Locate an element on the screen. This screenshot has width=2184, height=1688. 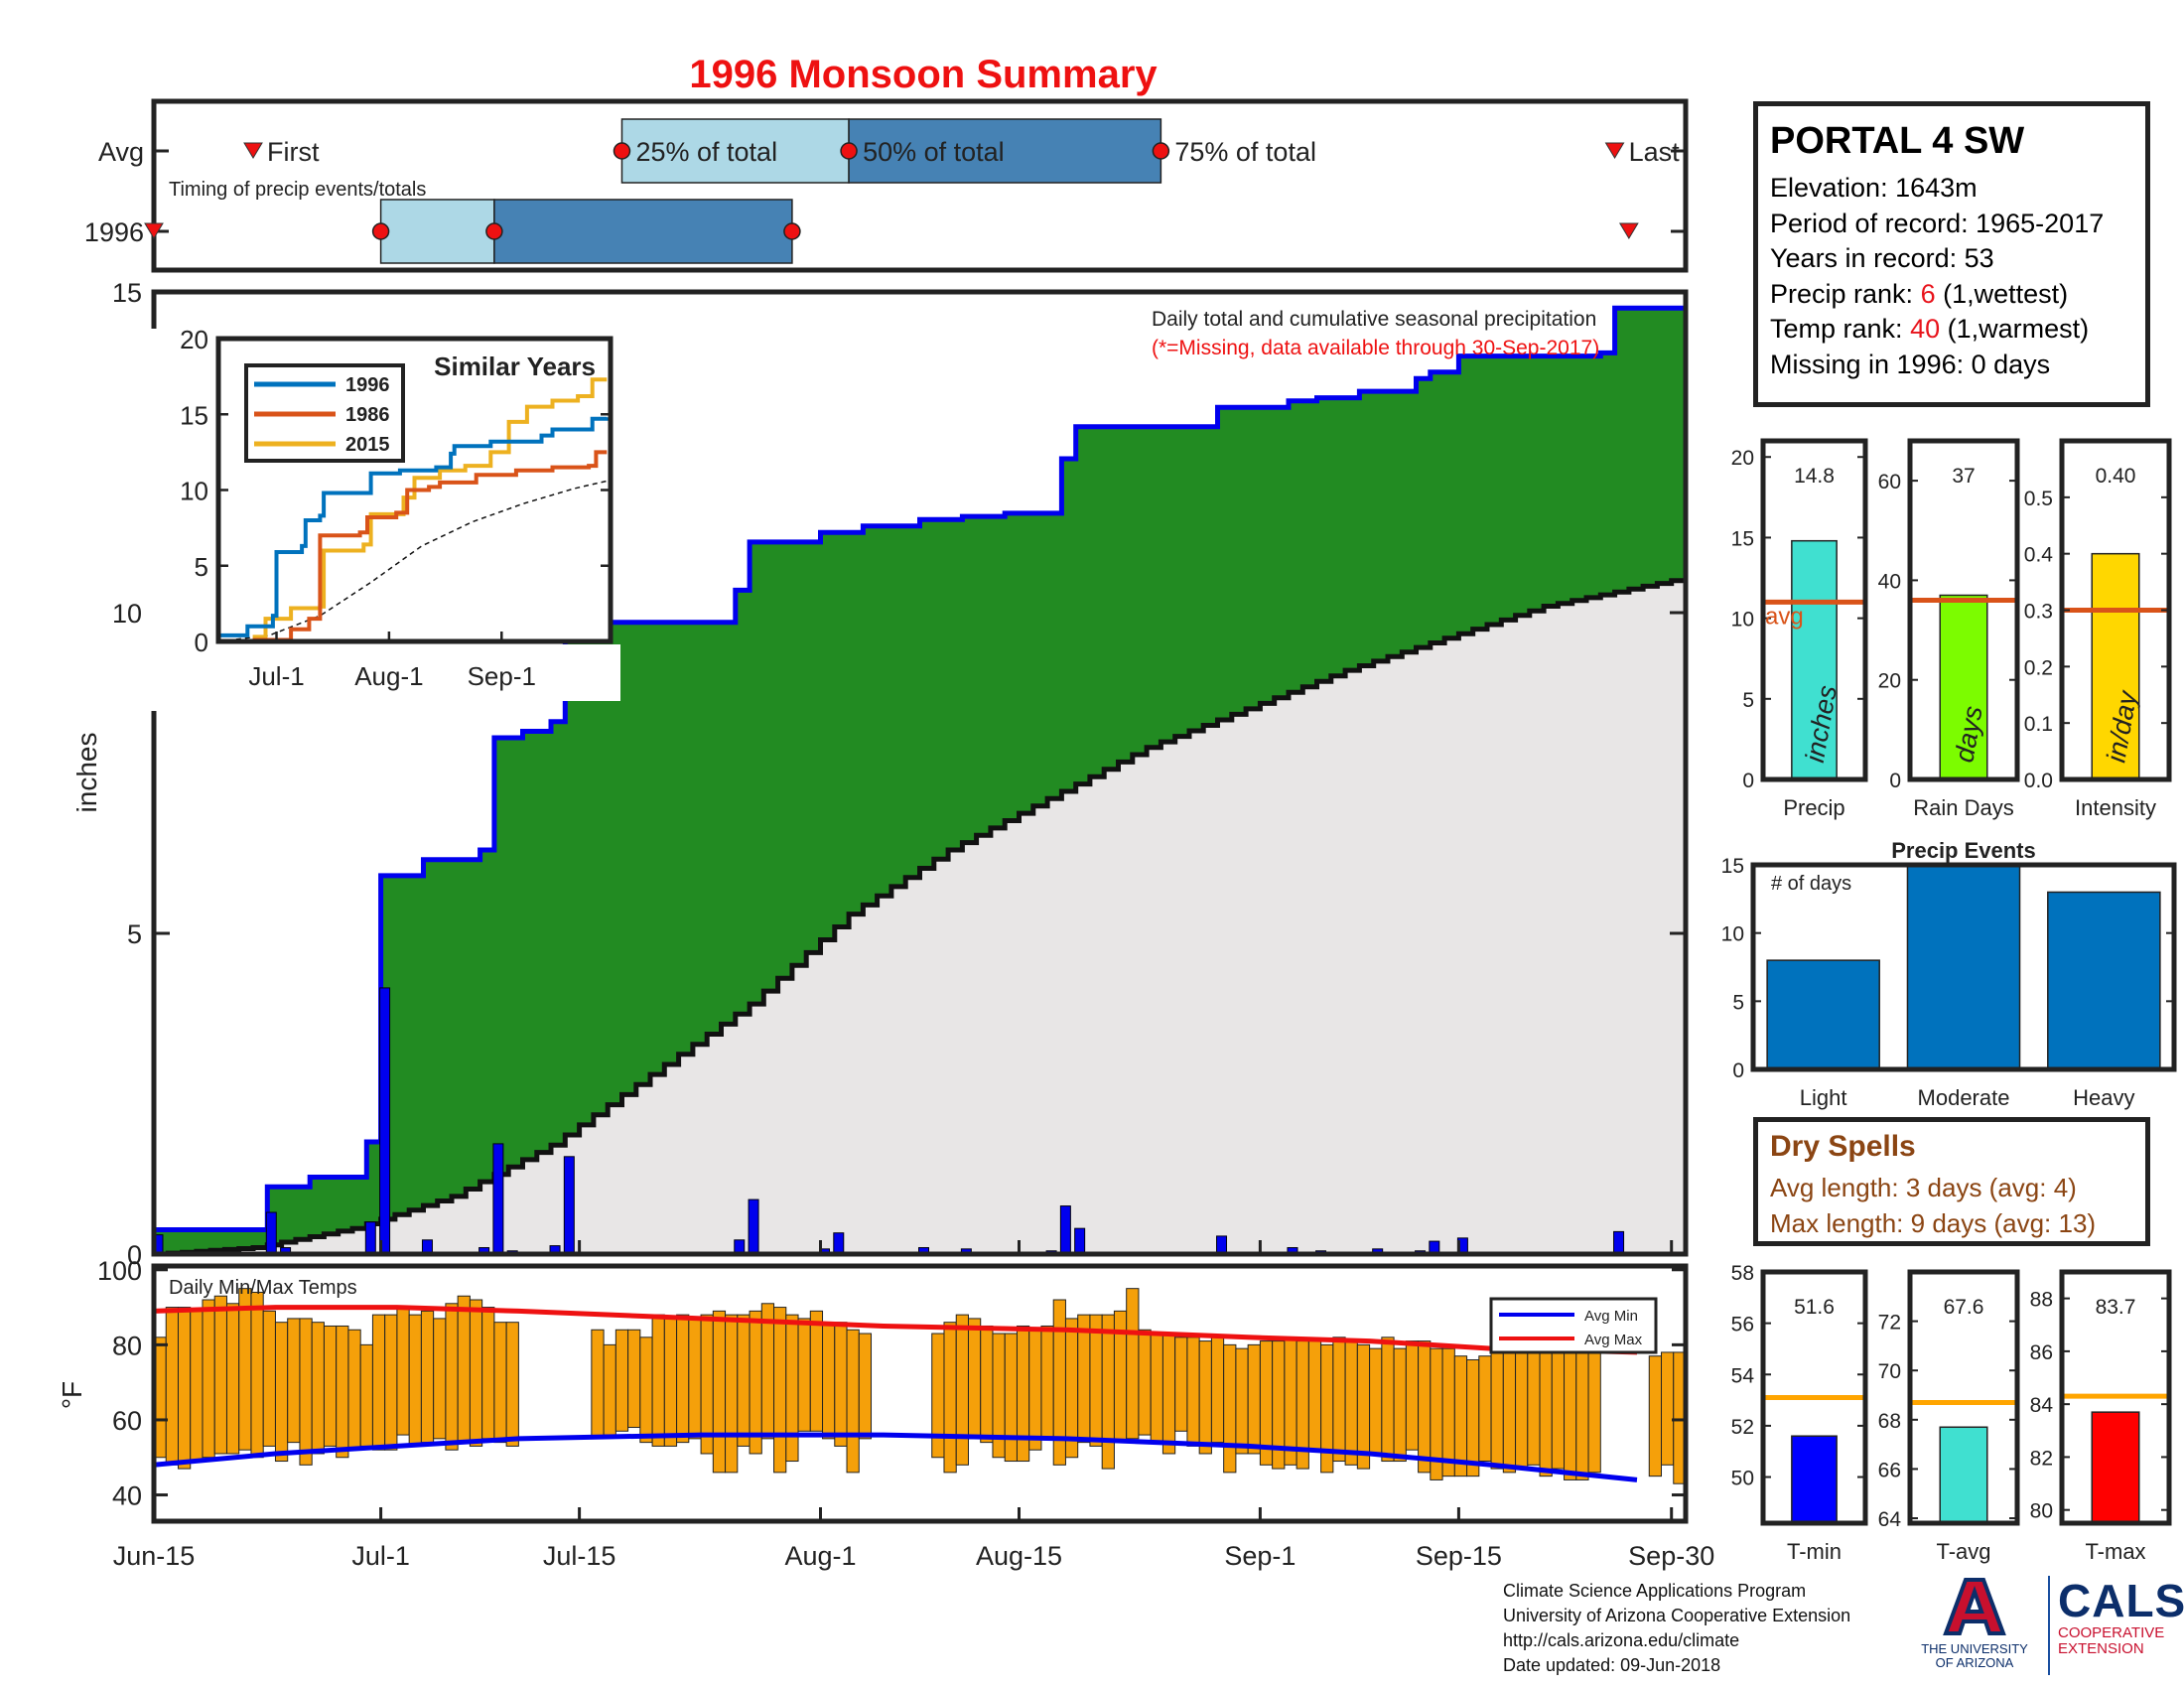
temp-rank: Temp rank: 40 (1,warmest) is located at coordinates (1951, 330).